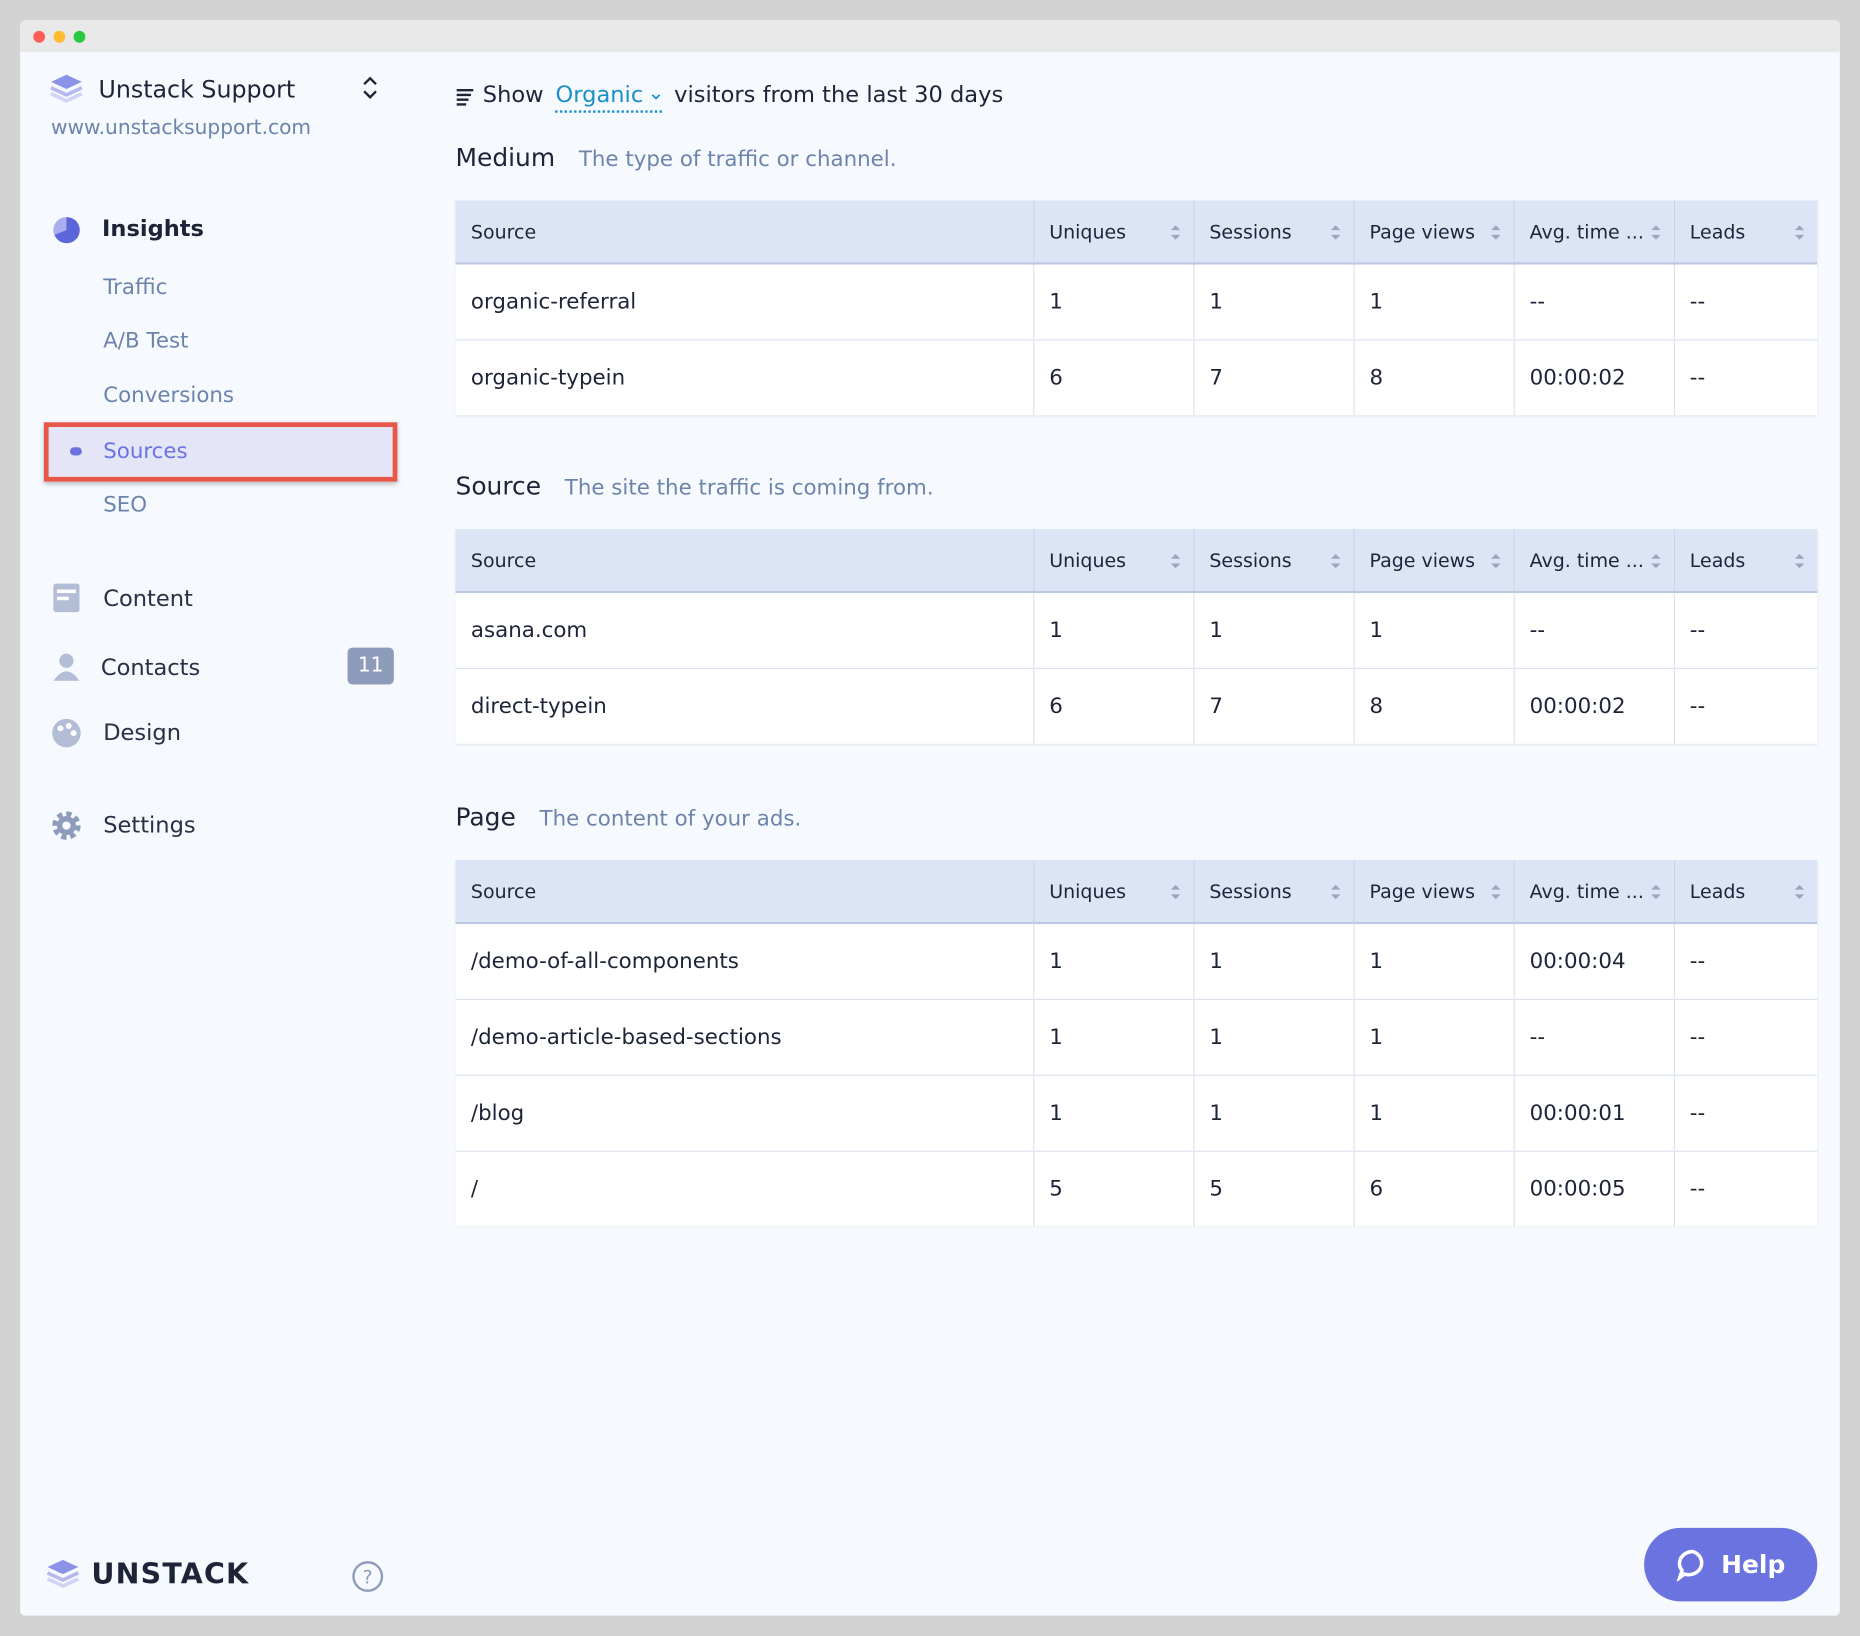 The width and height of the screenshot is (1860, 1636). Describe the element at coordinates (1753, 1564) in the screenshot. I see `help-label: Help` at that location.